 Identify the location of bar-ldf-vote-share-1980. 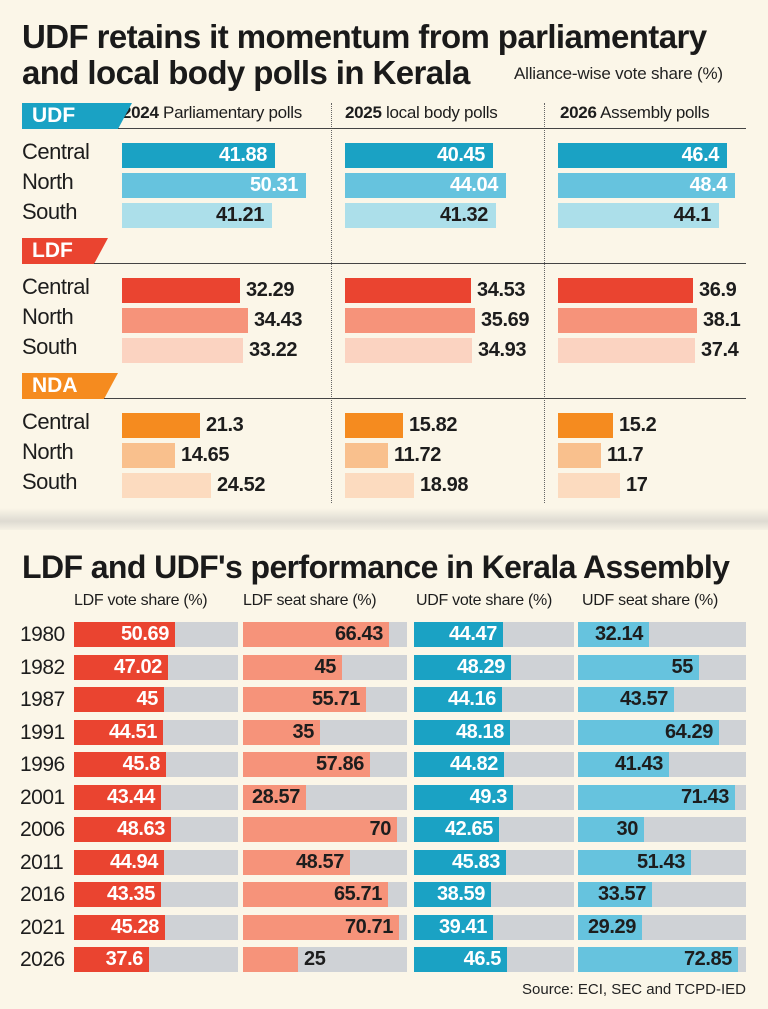
(124, 634).